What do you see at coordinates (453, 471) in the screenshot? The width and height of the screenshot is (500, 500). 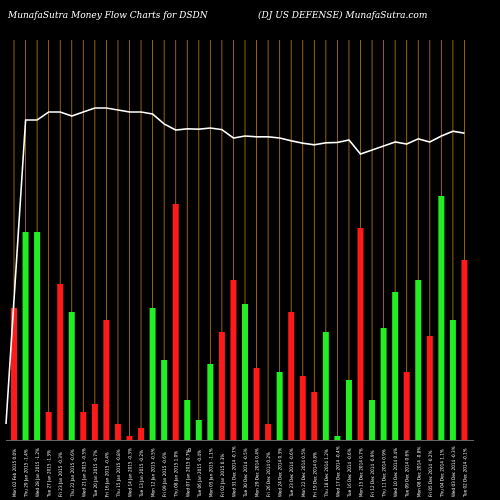 I see `x-tick-label: Wed 03 Dec 2014 -0.3%` at bounding box center [453, 471].